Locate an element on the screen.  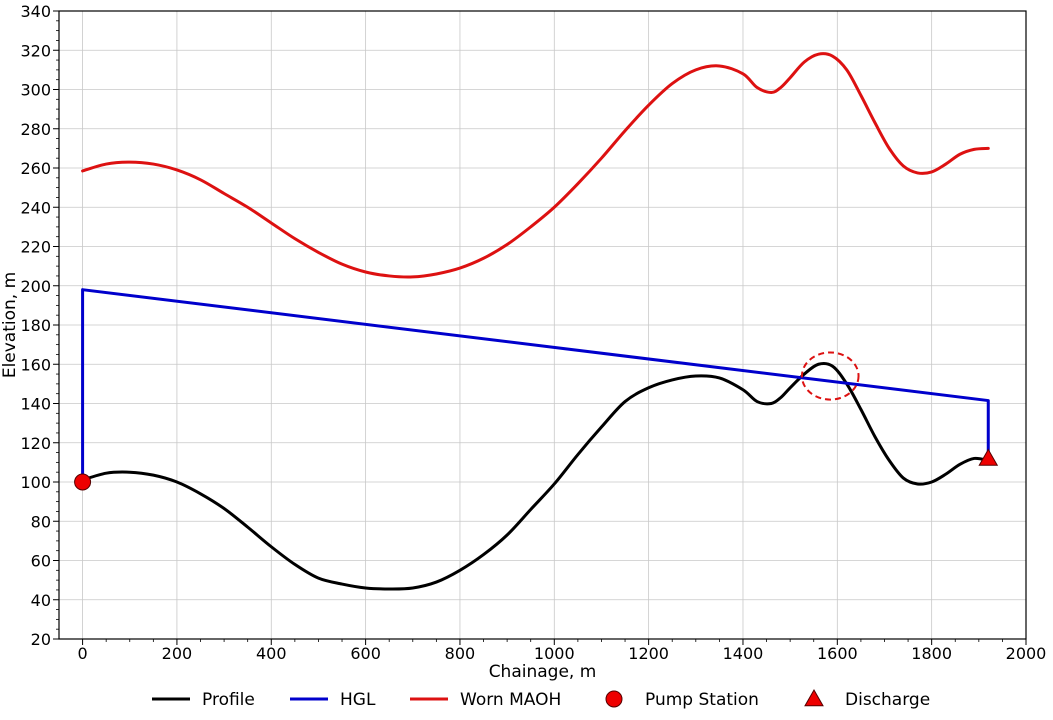
y-tick-label: 100 is located at coordinates (35, 482).